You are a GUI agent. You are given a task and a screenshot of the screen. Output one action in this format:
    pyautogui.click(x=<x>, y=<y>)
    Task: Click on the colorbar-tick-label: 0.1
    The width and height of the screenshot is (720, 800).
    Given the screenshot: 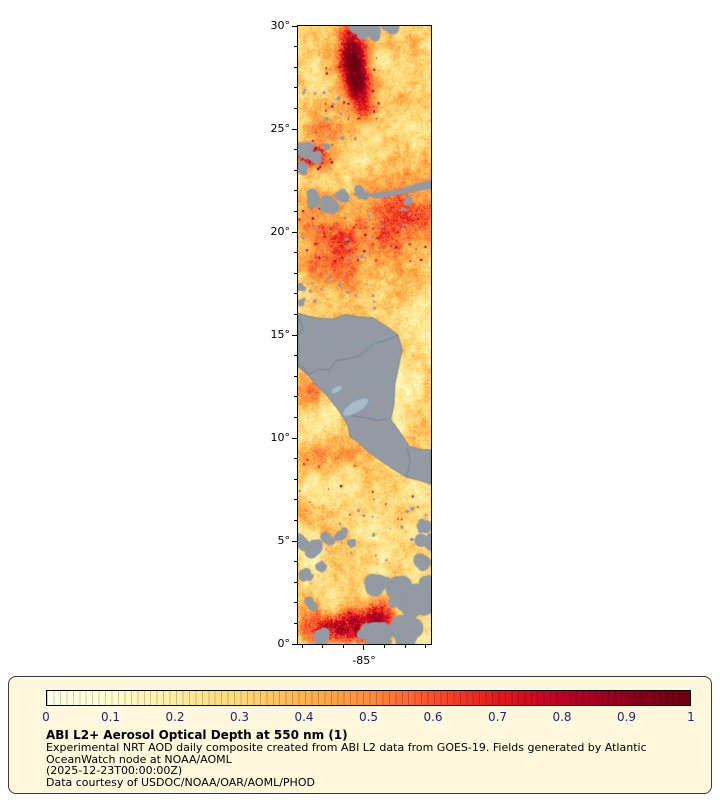 What is the action you would take?
    pyautogui.click(x=110, y=717)
    